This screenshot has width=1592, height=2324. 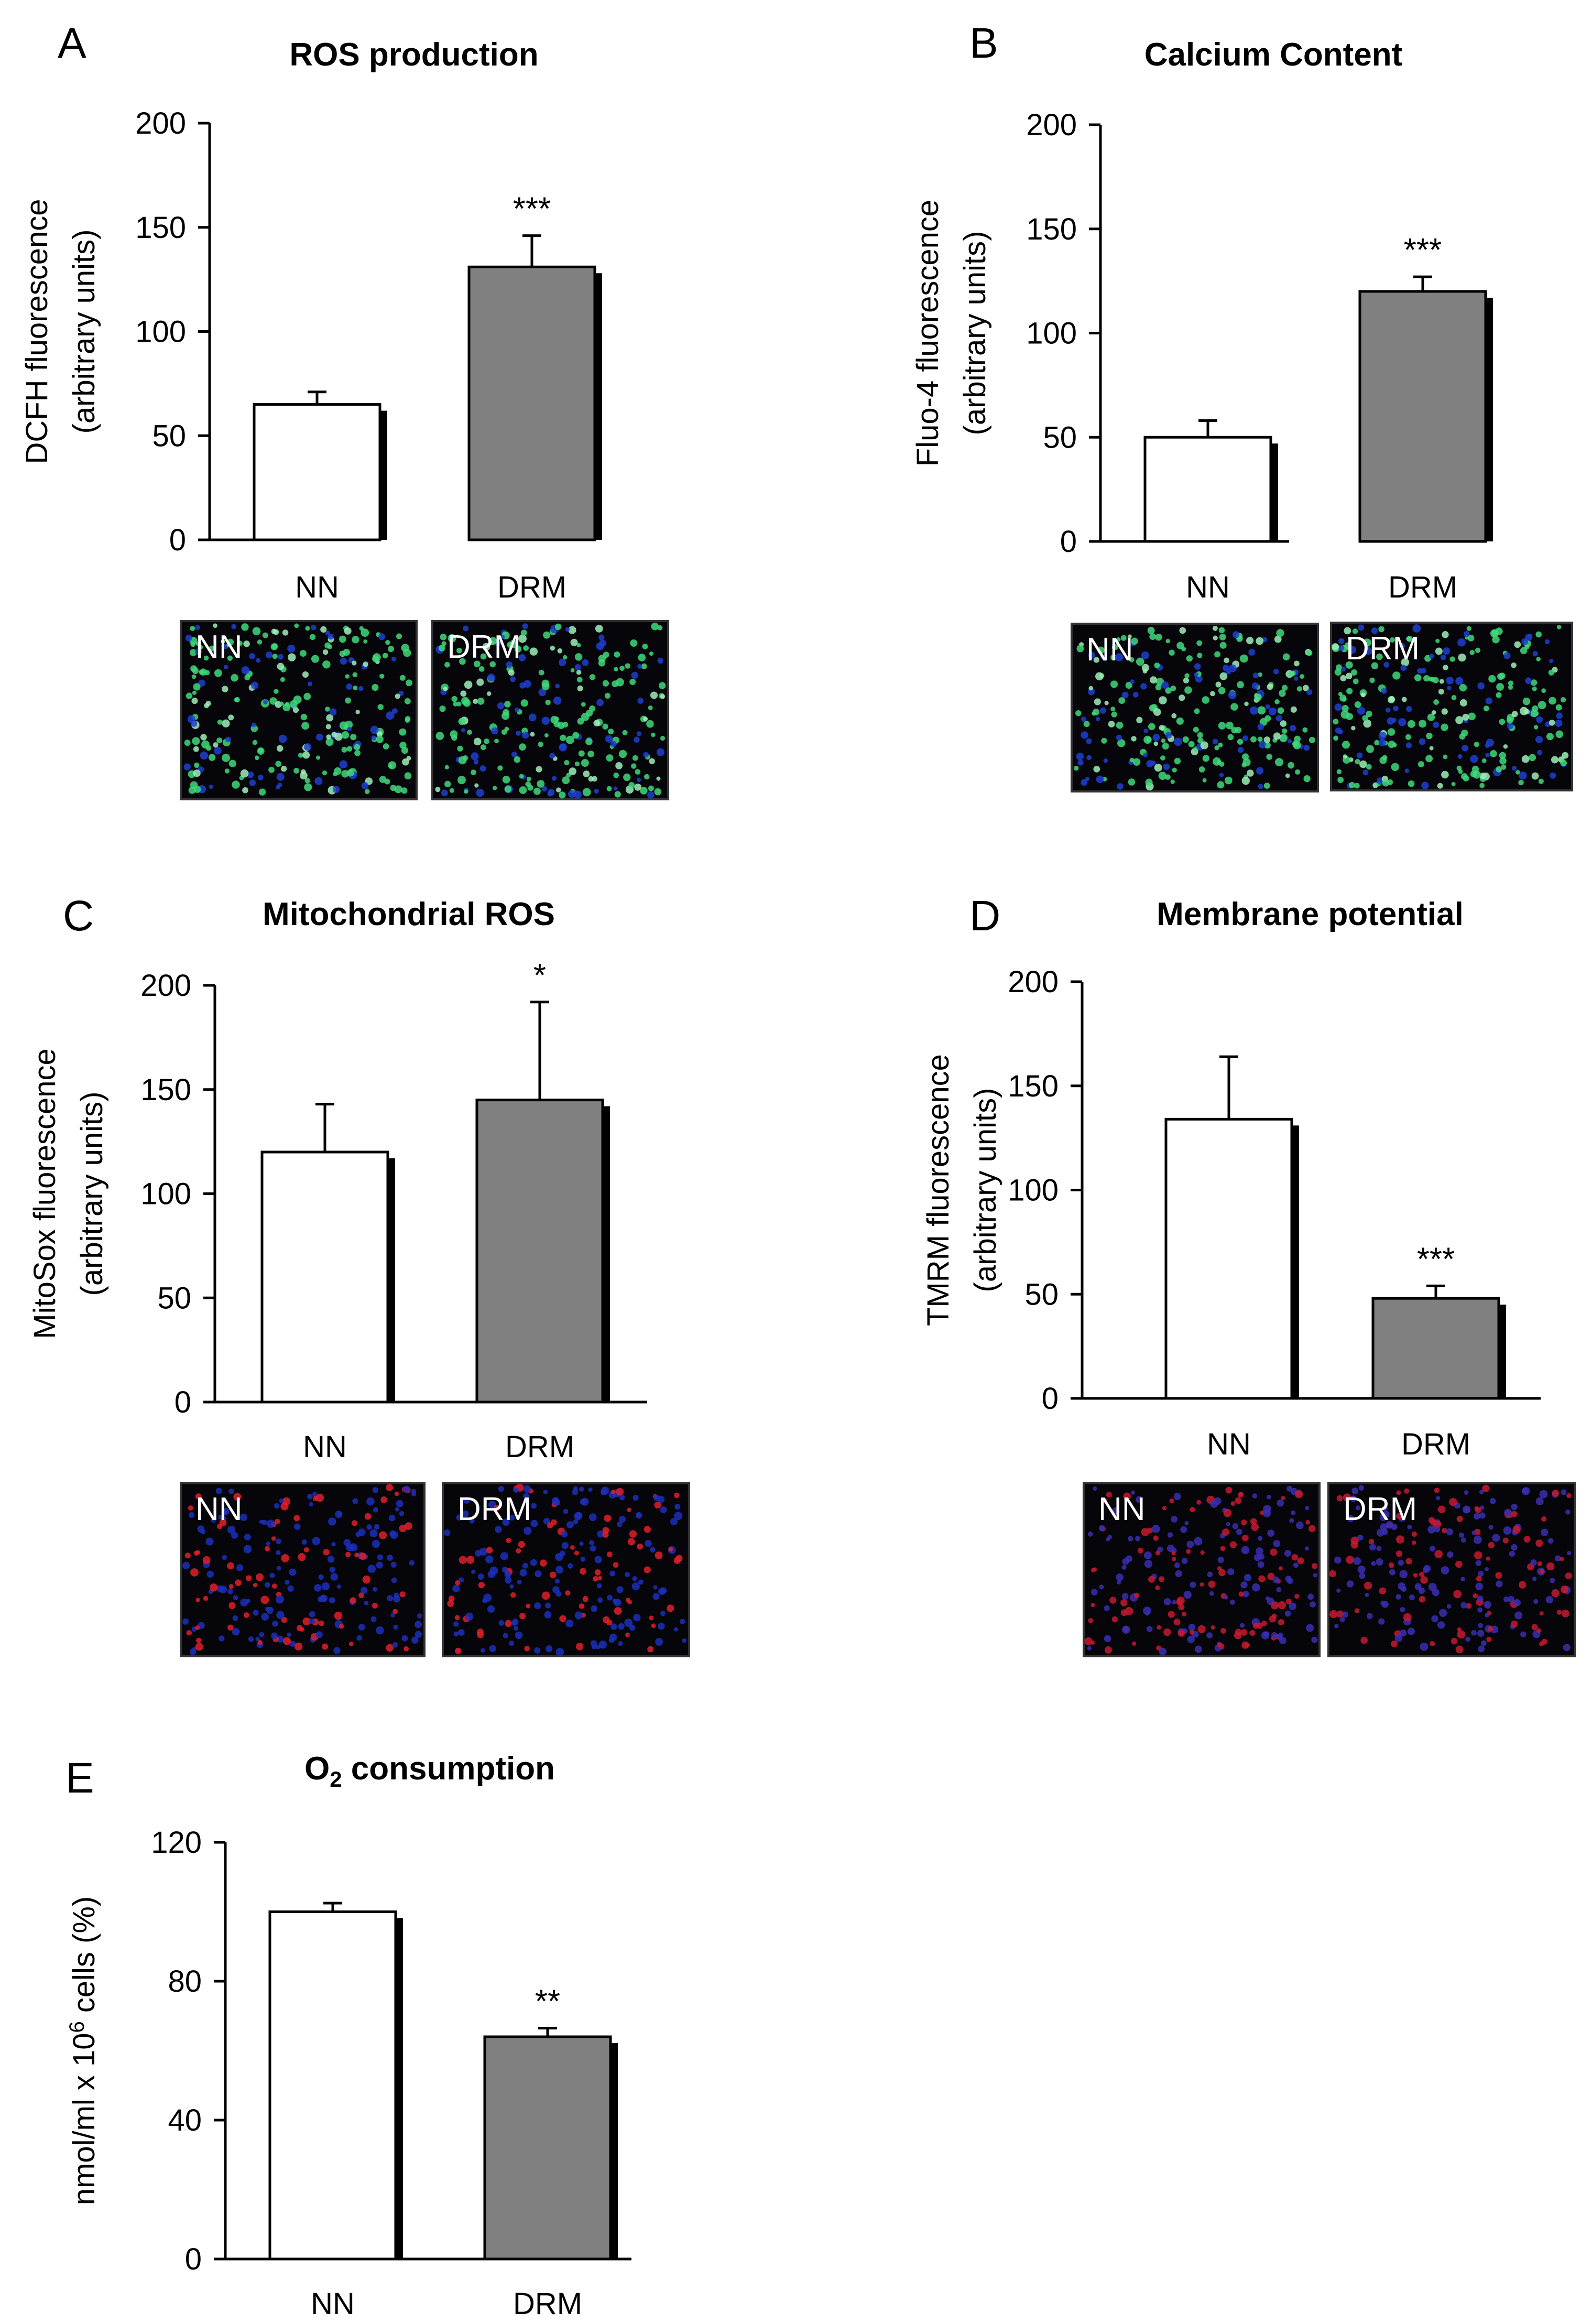 I want to click on micrograph-label: DRM, so click(x=1380, y=1509).